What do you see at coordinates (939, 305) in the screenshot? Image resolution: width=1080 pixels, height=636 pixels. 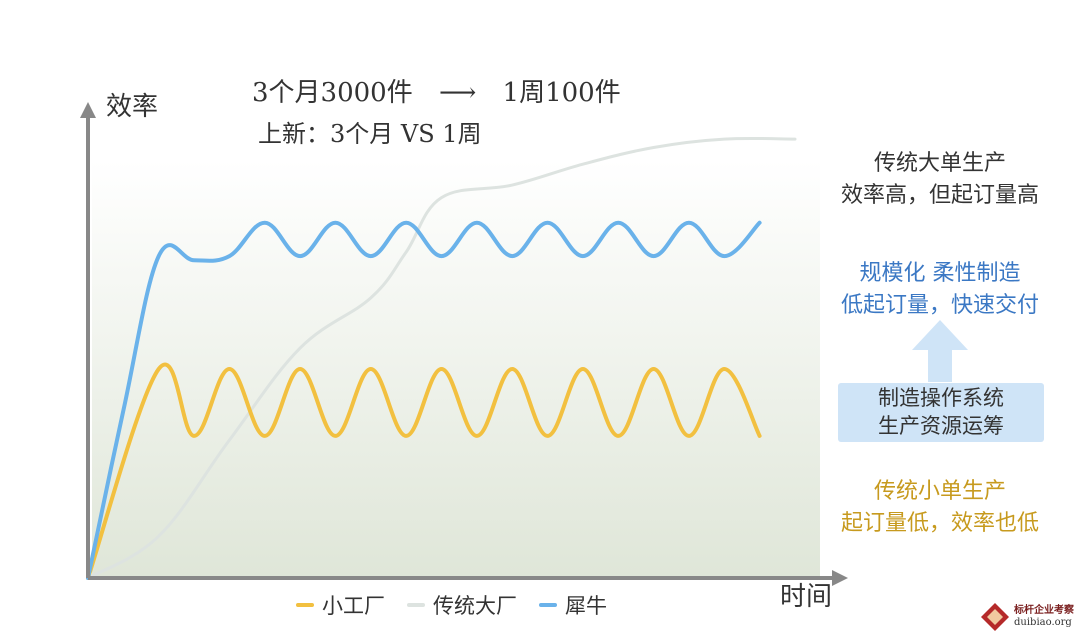 I see `flexible-desc: 低起订量，快速交付` at bounding box center [939, 305].